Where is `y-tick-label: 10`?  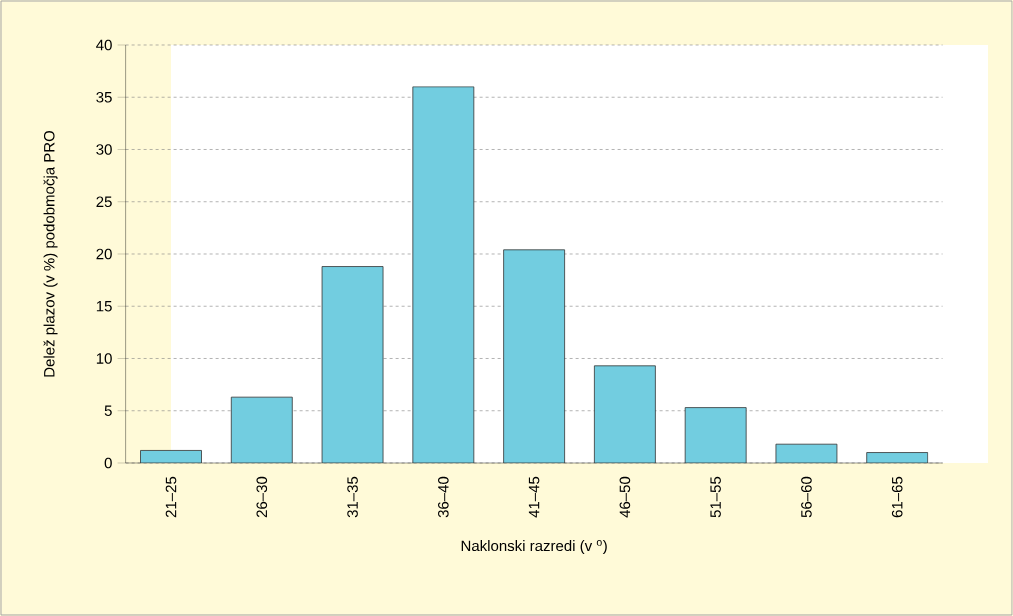 y-tick-label: 10 is located at coordinates (104, 358).